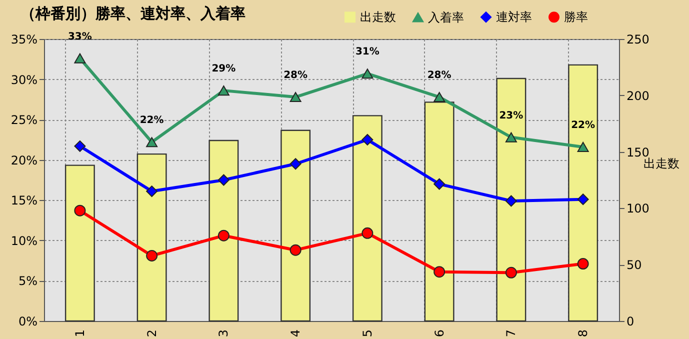 Image resolution: width=689 pixels, height=339 pixels. What do you see at coordinates (662, 163) in the screenshot?
I see `y2-axis-title: 出走数` at bounding box center [662, 163].